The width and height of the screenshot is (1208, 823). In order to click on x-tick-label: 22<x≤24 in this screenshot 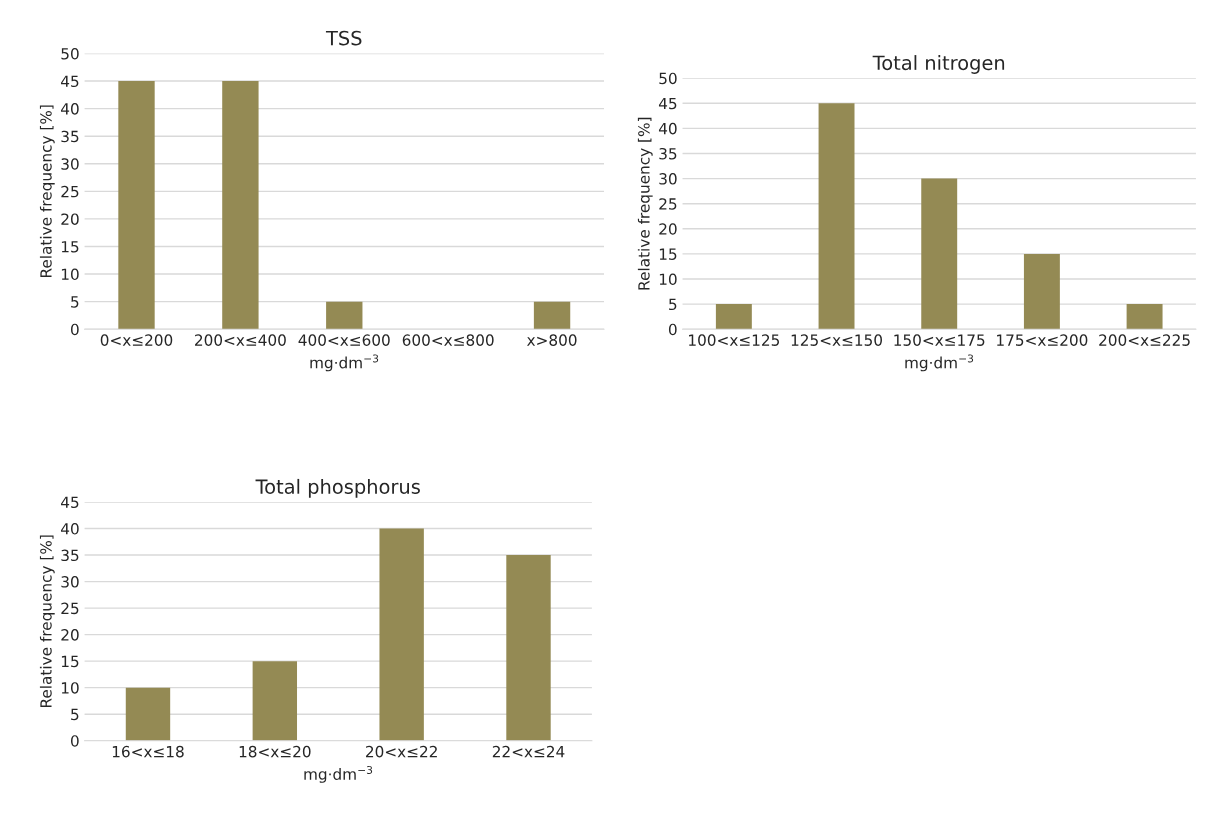, I will do `click(528, 751)`.